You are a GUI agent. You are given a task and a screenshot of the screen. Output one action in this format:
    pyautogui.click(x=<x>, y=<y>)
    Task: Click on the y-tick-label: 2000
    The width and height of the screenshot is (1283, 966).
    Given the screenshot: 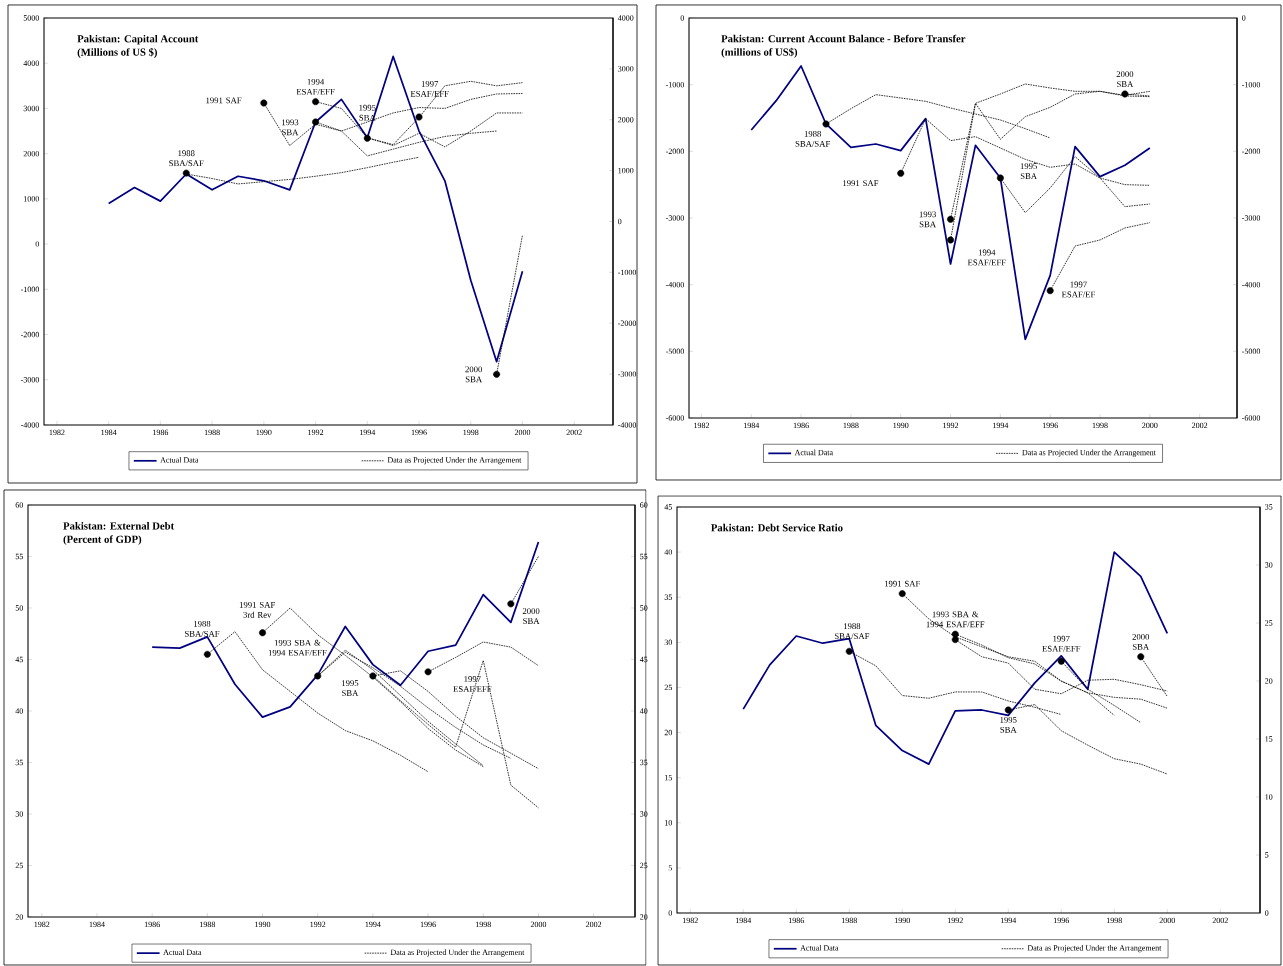 What is the action you would take?
    pyautogui.click(x=31, y=153)
    